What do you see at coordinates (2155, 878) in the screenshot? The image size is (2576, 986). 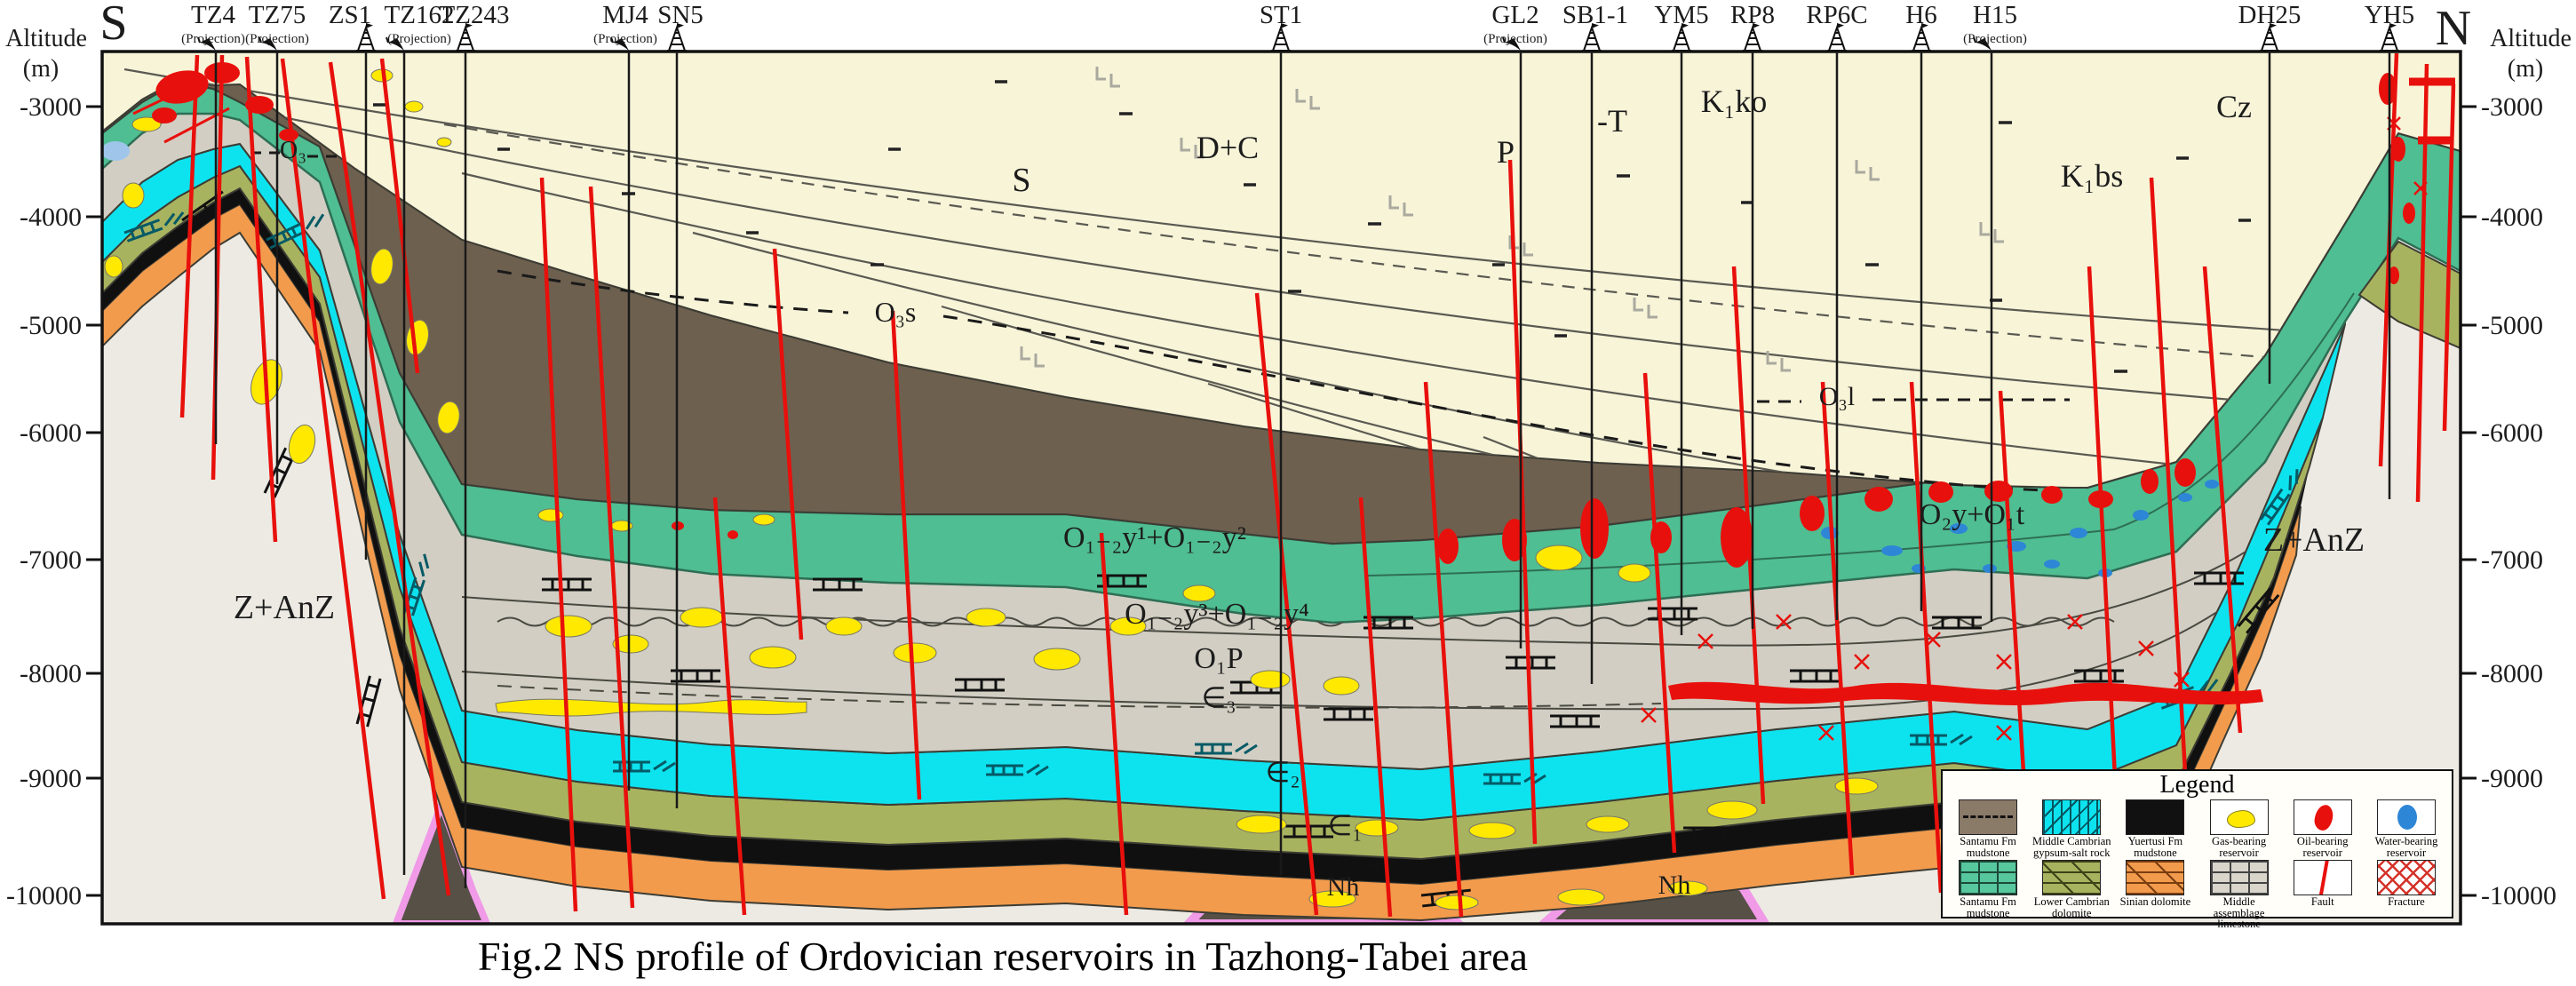 I see `dolomite-orange-swatch` at bounding box center [2155, 878].